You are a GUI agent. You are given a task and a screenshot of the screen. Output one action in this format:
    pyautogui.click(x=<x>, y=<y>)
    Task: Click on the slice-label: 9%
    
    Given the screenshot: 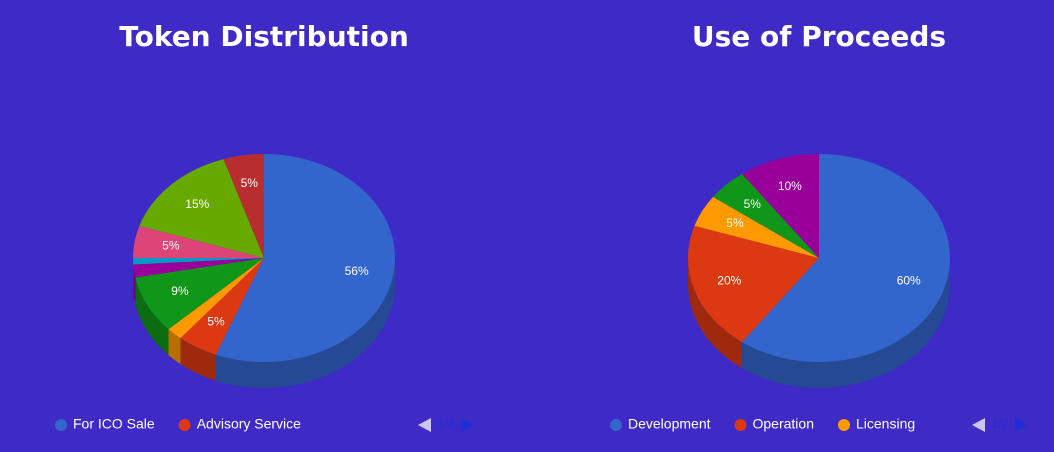 What is the action you would take?
    pyautogui.click(x=180, y=291)
    